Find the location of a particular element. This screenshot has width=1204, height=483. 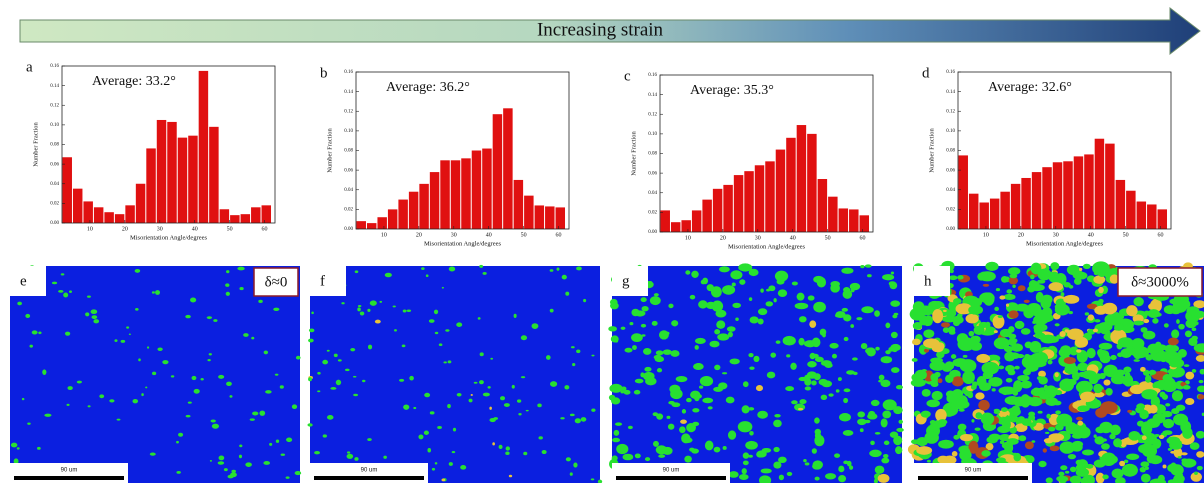

y-tick-label: 0.08 is located at coordinates (652, 154).